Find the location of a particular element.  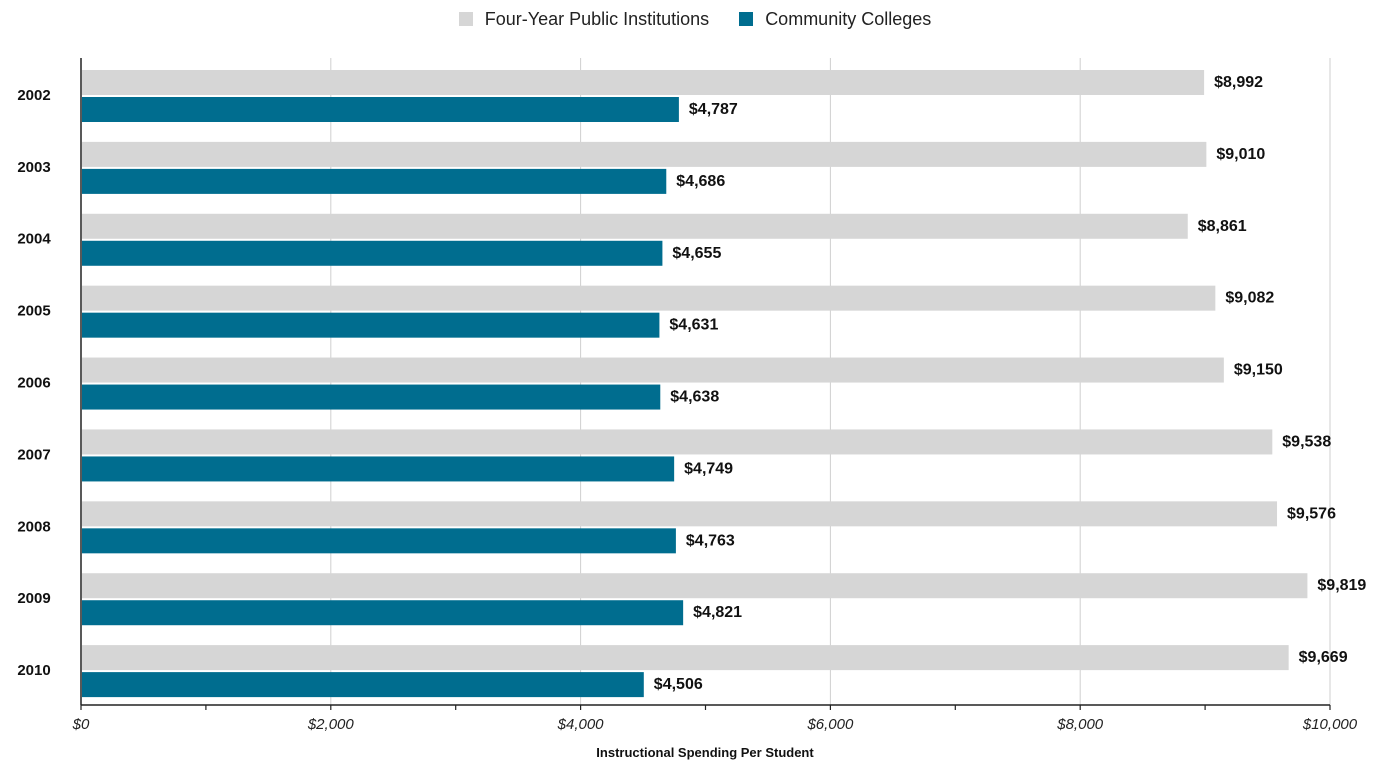

category-label: 2008 is located at coordinates (33, 526).